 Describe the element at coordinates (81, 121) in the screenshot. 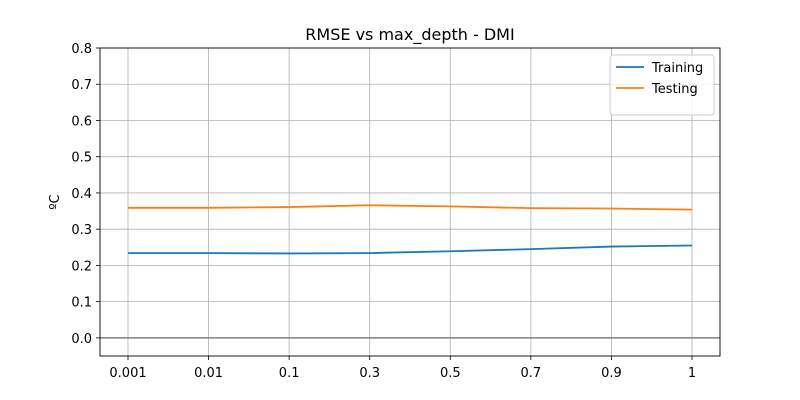

I see `y-tick-label: 0.6` at that location.